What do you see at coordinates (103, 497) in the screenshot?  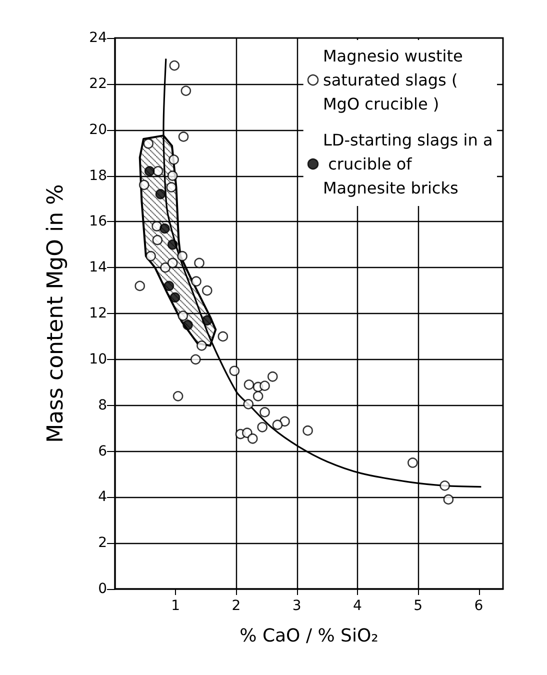 I see `y-tick-label: 4` at bounding box center [103, 497].